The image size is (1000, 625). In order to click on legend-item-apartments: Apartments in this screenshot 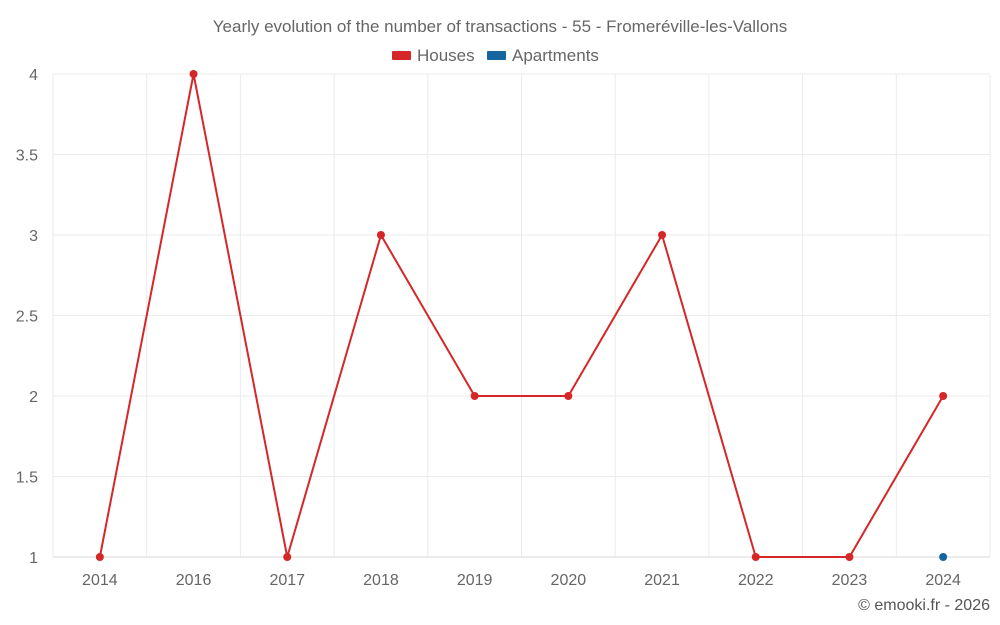, I will do `click(543, 55)`.